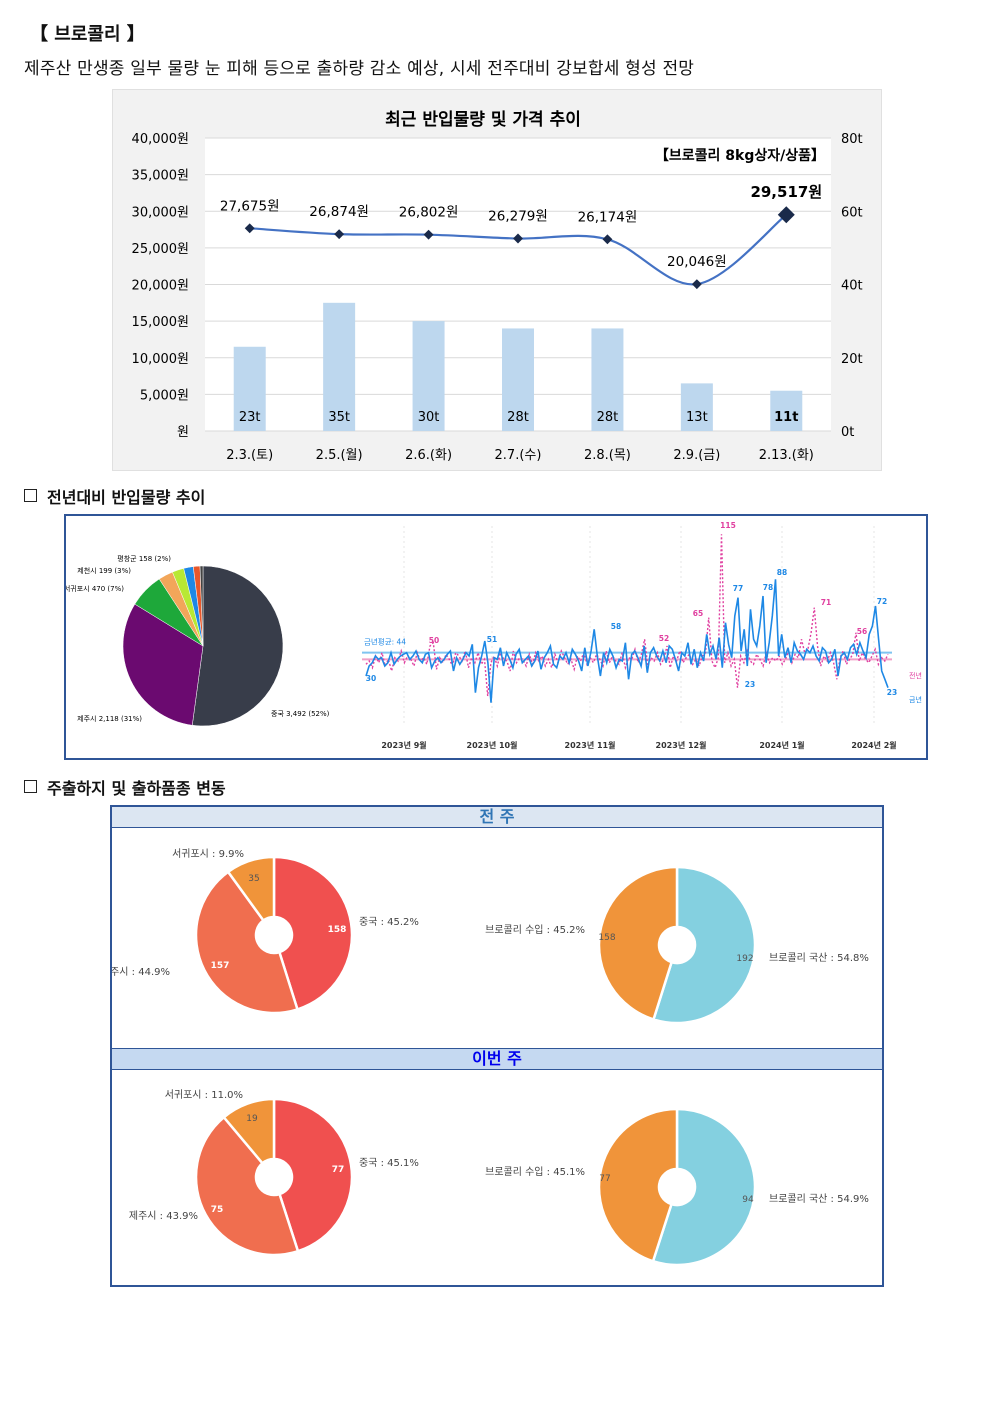  I want to click on section-volume-trend-label: 전년대비 반입물량 추이, so click(126, 497).